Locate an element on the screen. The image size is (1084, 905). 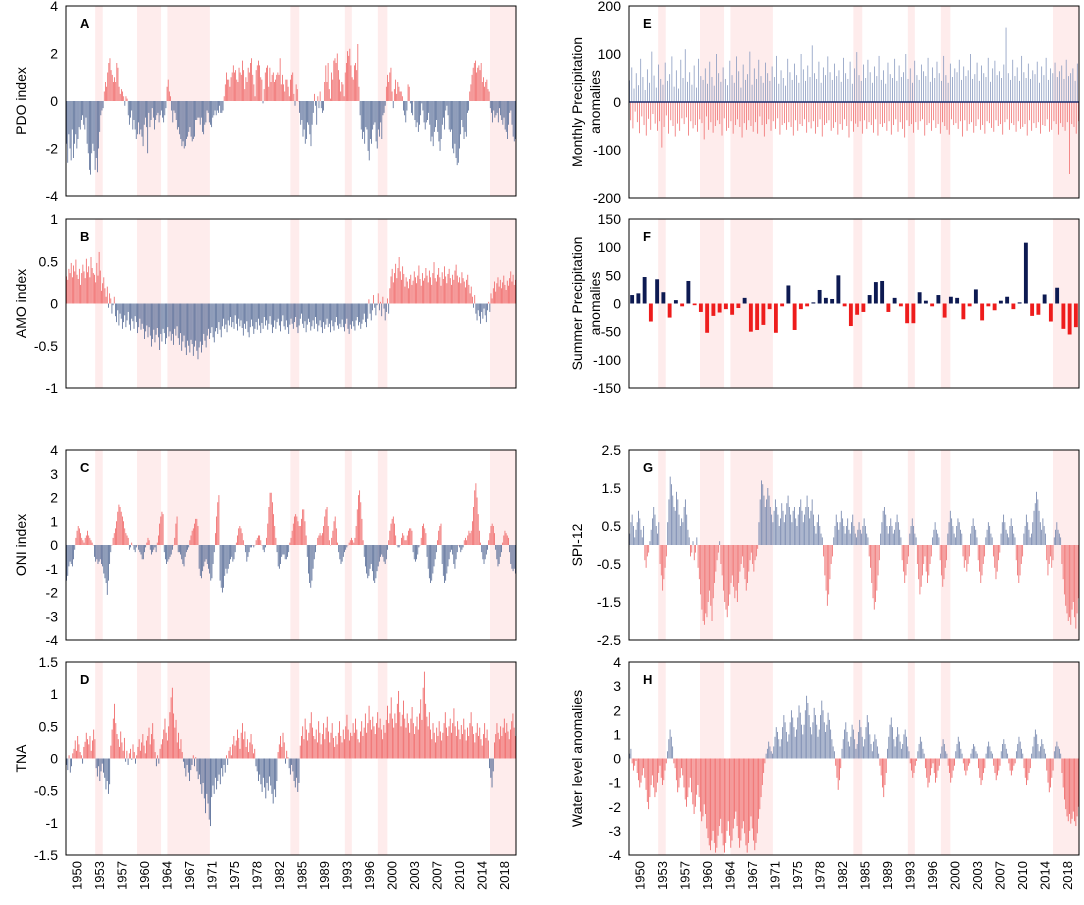
y-tick-label: 2 is located at coordinates (54, 498).